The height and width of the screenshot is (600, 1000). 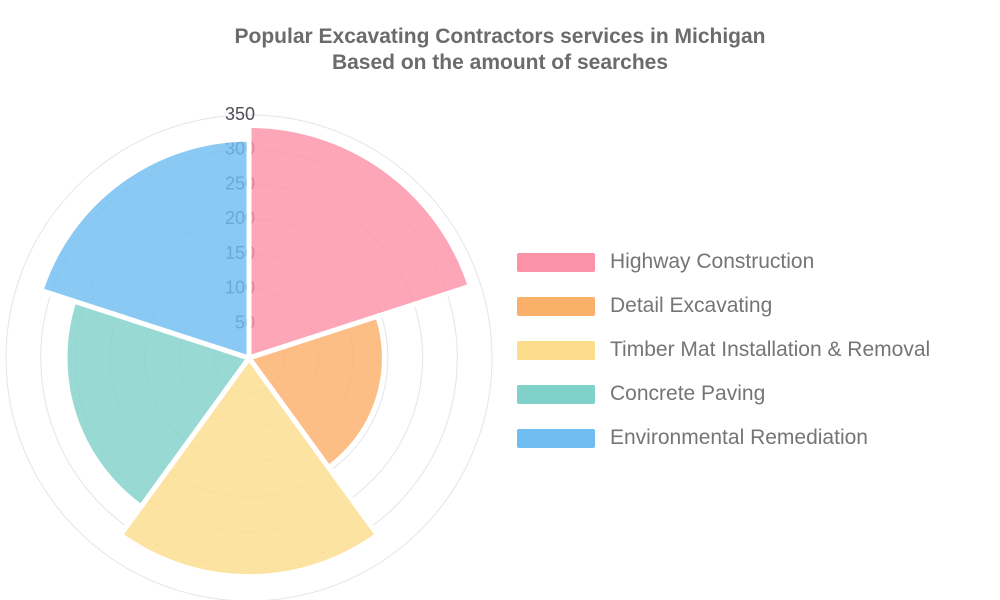 What do you see at coordinates (739, 437) in the screenshot?
I see `legend-label: Environmental Remediation` at bounding box center [739, 437].